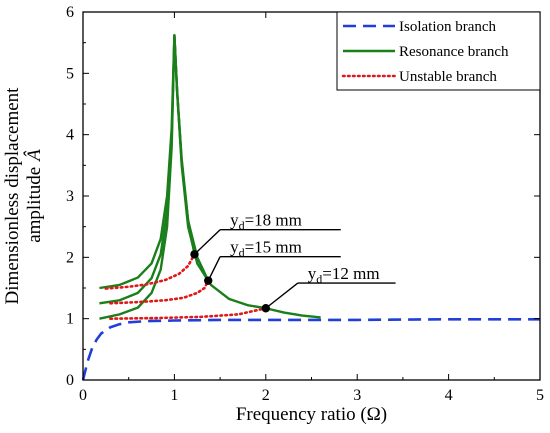 The height and width of the screenshot is (433, 550). I want to click on annotation-label-2: yd=12 mm, so click(344, 275).